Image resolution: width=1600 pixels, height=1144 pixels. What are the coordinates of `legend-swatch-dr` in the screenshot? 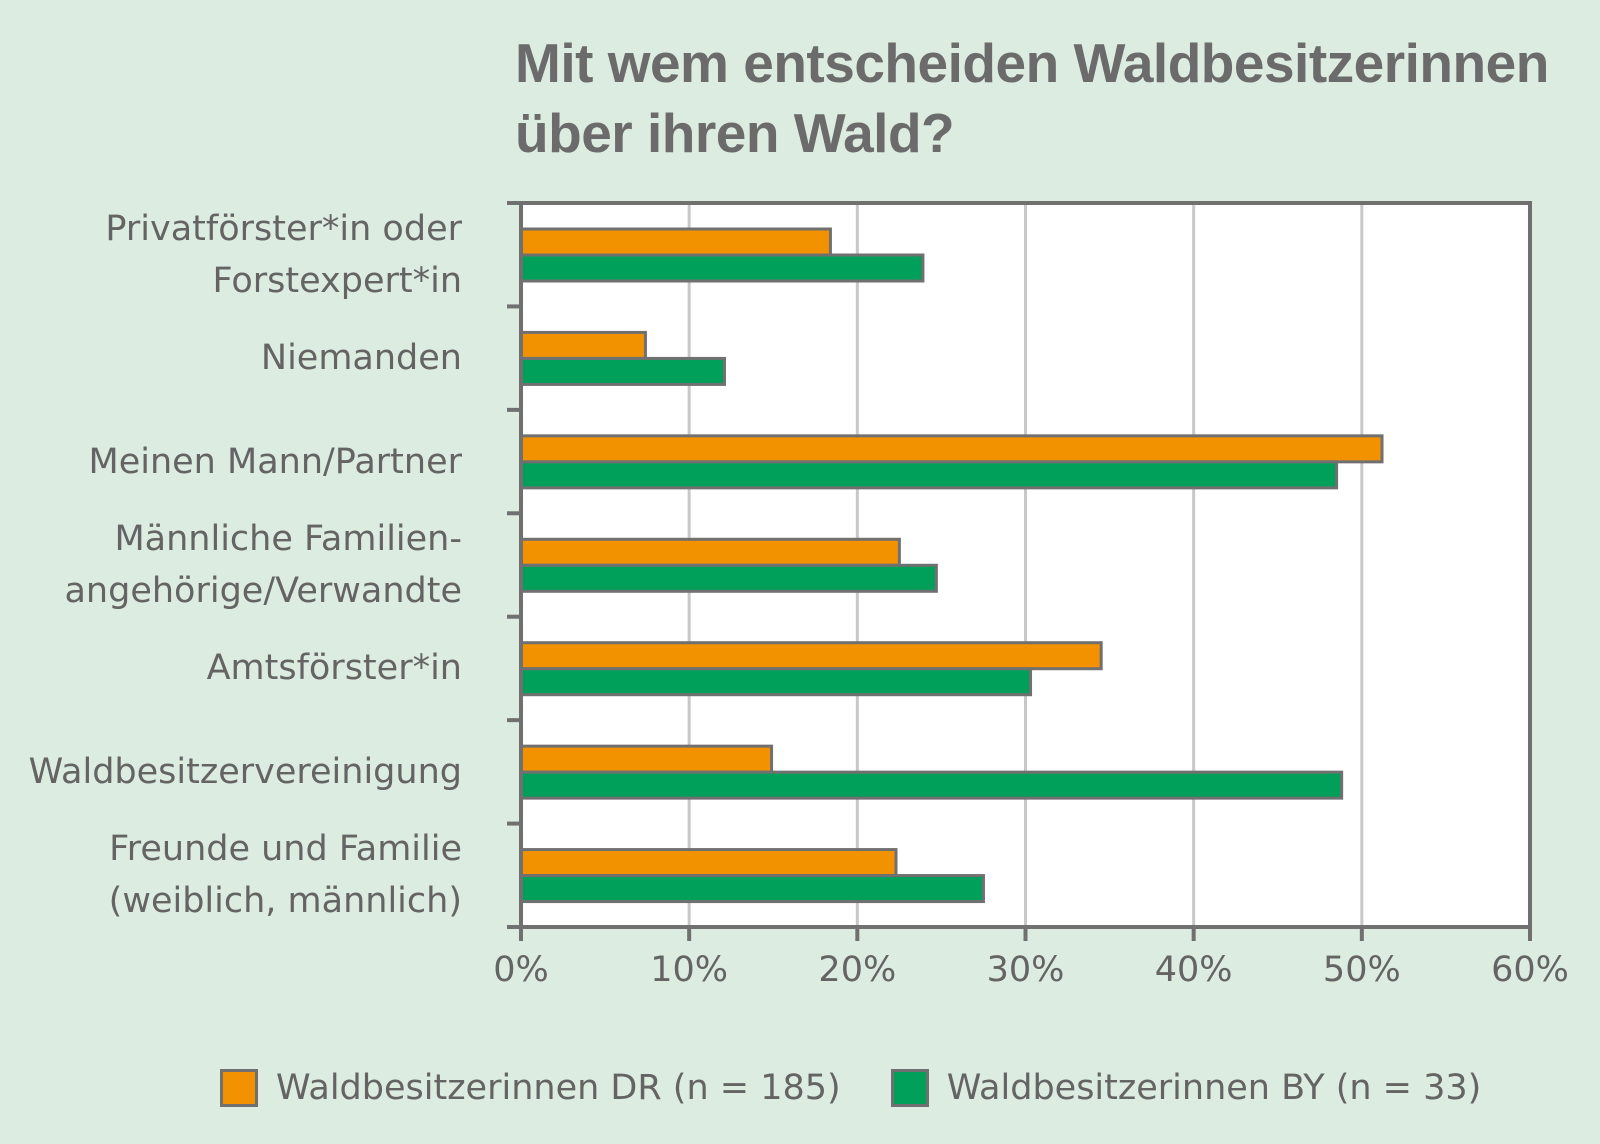 It's located at (239, 1088).